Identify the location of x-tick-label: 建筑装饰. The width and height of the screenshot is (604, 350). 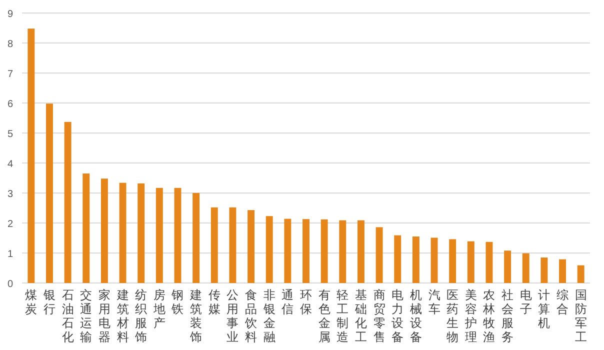
(195, 316).